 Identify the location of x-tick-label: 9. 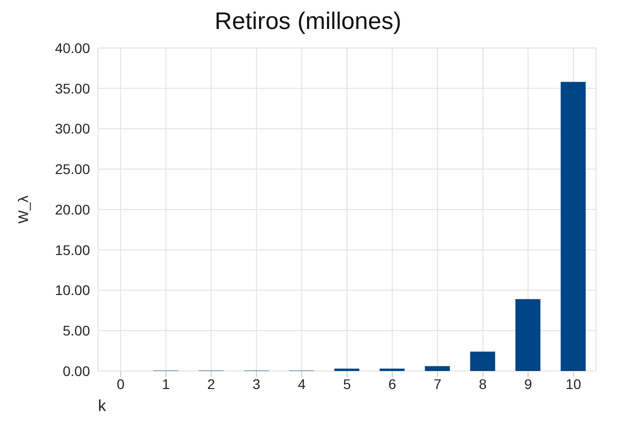
(528, 384).